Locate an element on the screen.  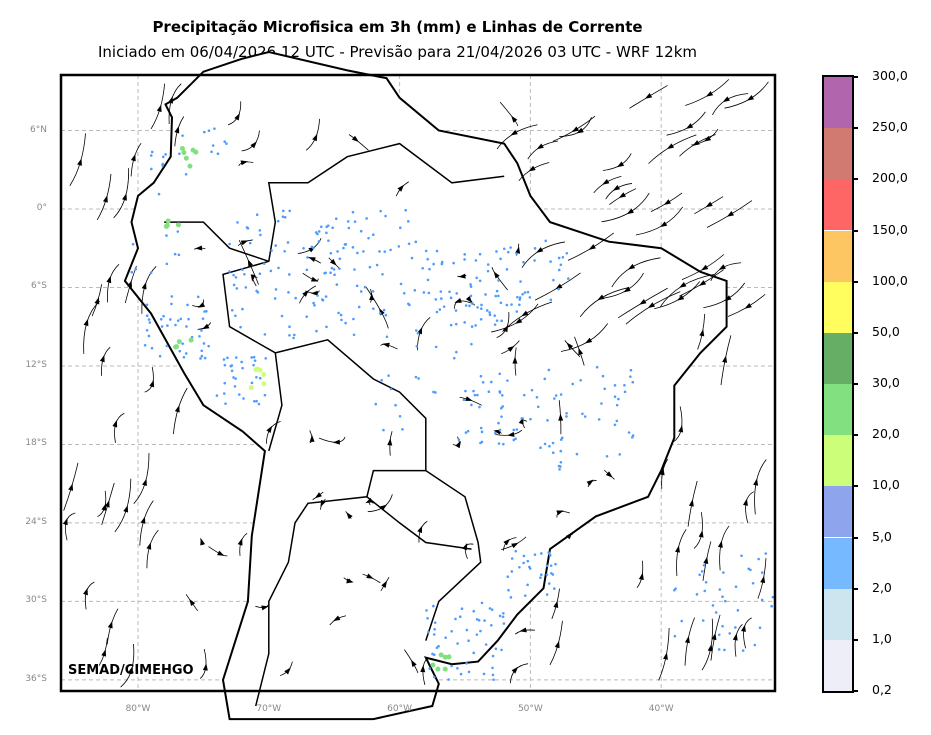
country-border is located at coordinates (340, 588).